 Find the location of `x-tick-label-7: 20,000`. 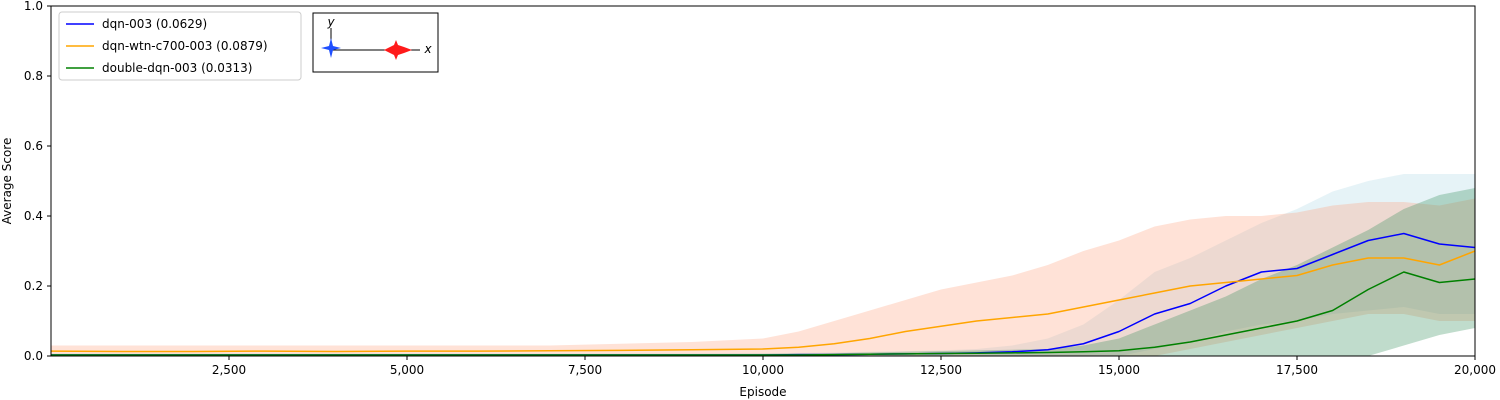

x-tick-label-7: 20,000 is located at coordinates (1475, 370).